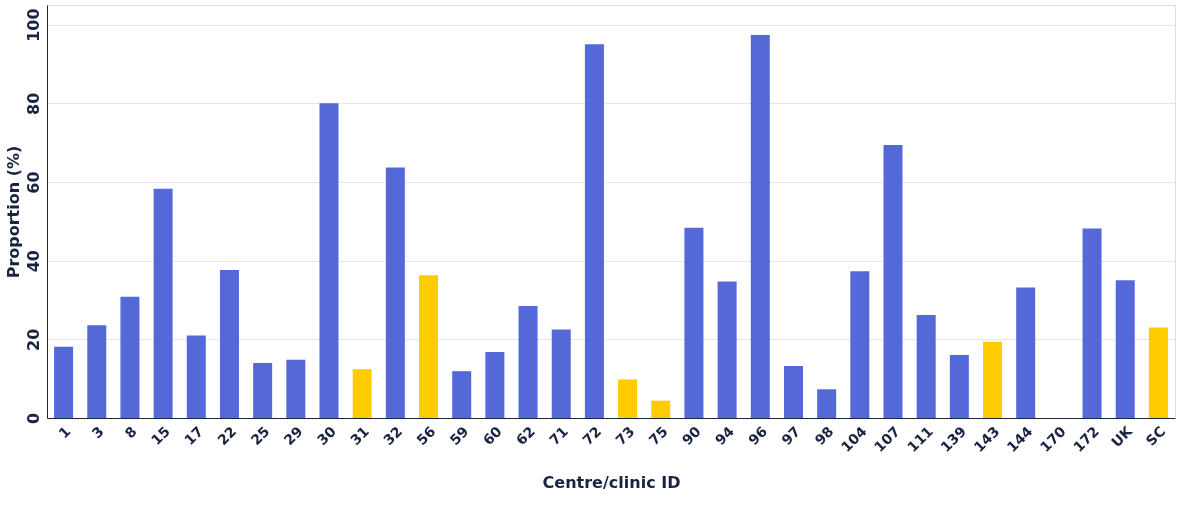 Image resolution: width=1190 pixels, height=506 pixels. Describe the element at coordinates (326, 435) in the screenshot. I see `x-tick-label: 30` at that location.